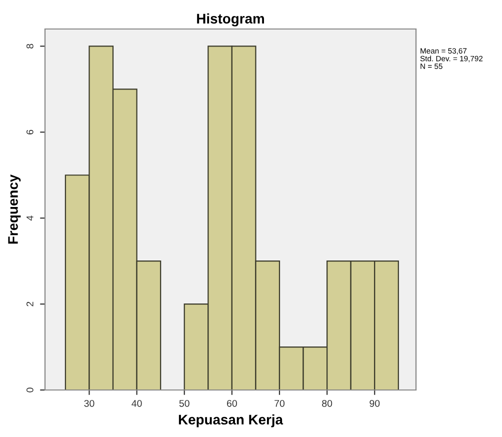 Image resolution: width=502 pixels, height=437 pixels. Describe the element at coordinates (30, 46) in the screenshot. I see `y-tick-label: 8` at that location.